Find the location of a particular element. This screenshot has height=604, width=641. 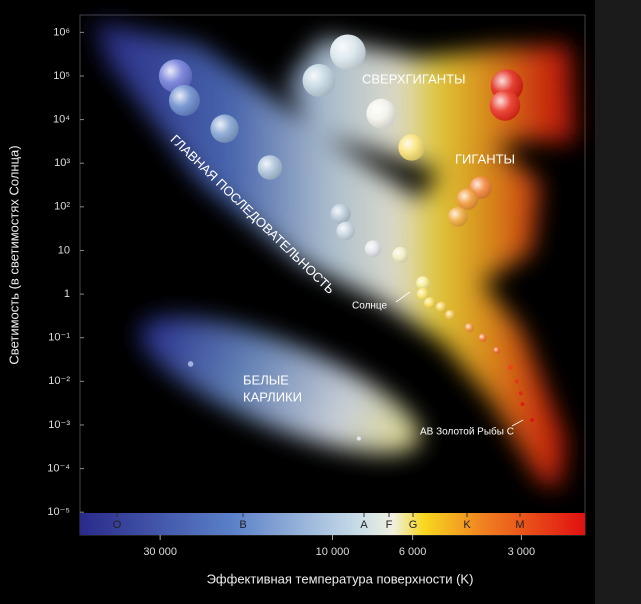

x-tick-label: 3 000 is located at coordinates (522, 552).